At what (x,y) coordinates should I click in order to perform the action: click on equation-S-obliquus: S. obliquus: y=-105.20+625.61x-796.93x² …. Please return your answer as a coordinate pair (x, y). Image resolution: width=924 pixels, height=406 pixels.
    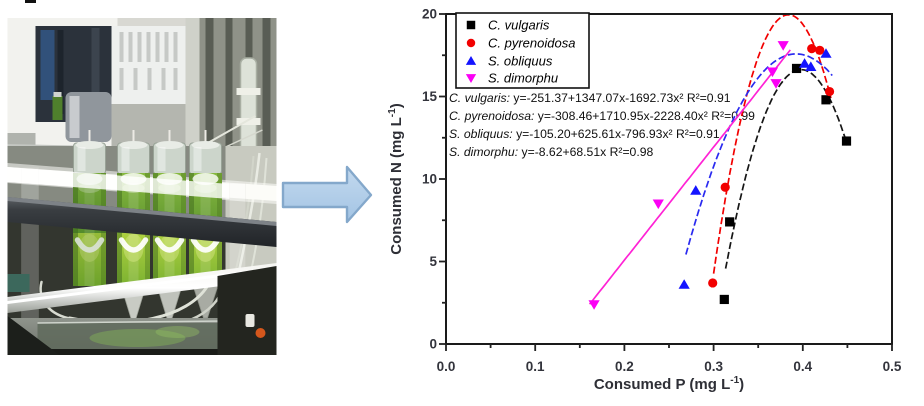
    Looking at the image, I should click on (584, 134).